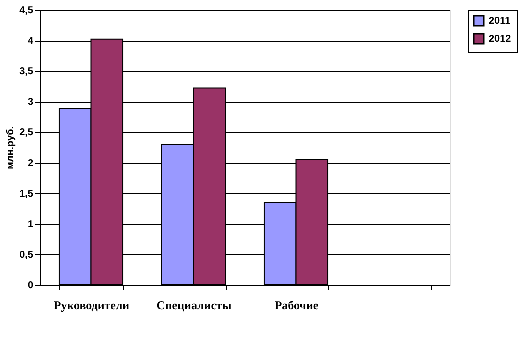 This screenshot has width=530, height=345. Describe the element at coordinates (27, 255) in the screenshot. I see `y-tick-label: 0,5` at that location.